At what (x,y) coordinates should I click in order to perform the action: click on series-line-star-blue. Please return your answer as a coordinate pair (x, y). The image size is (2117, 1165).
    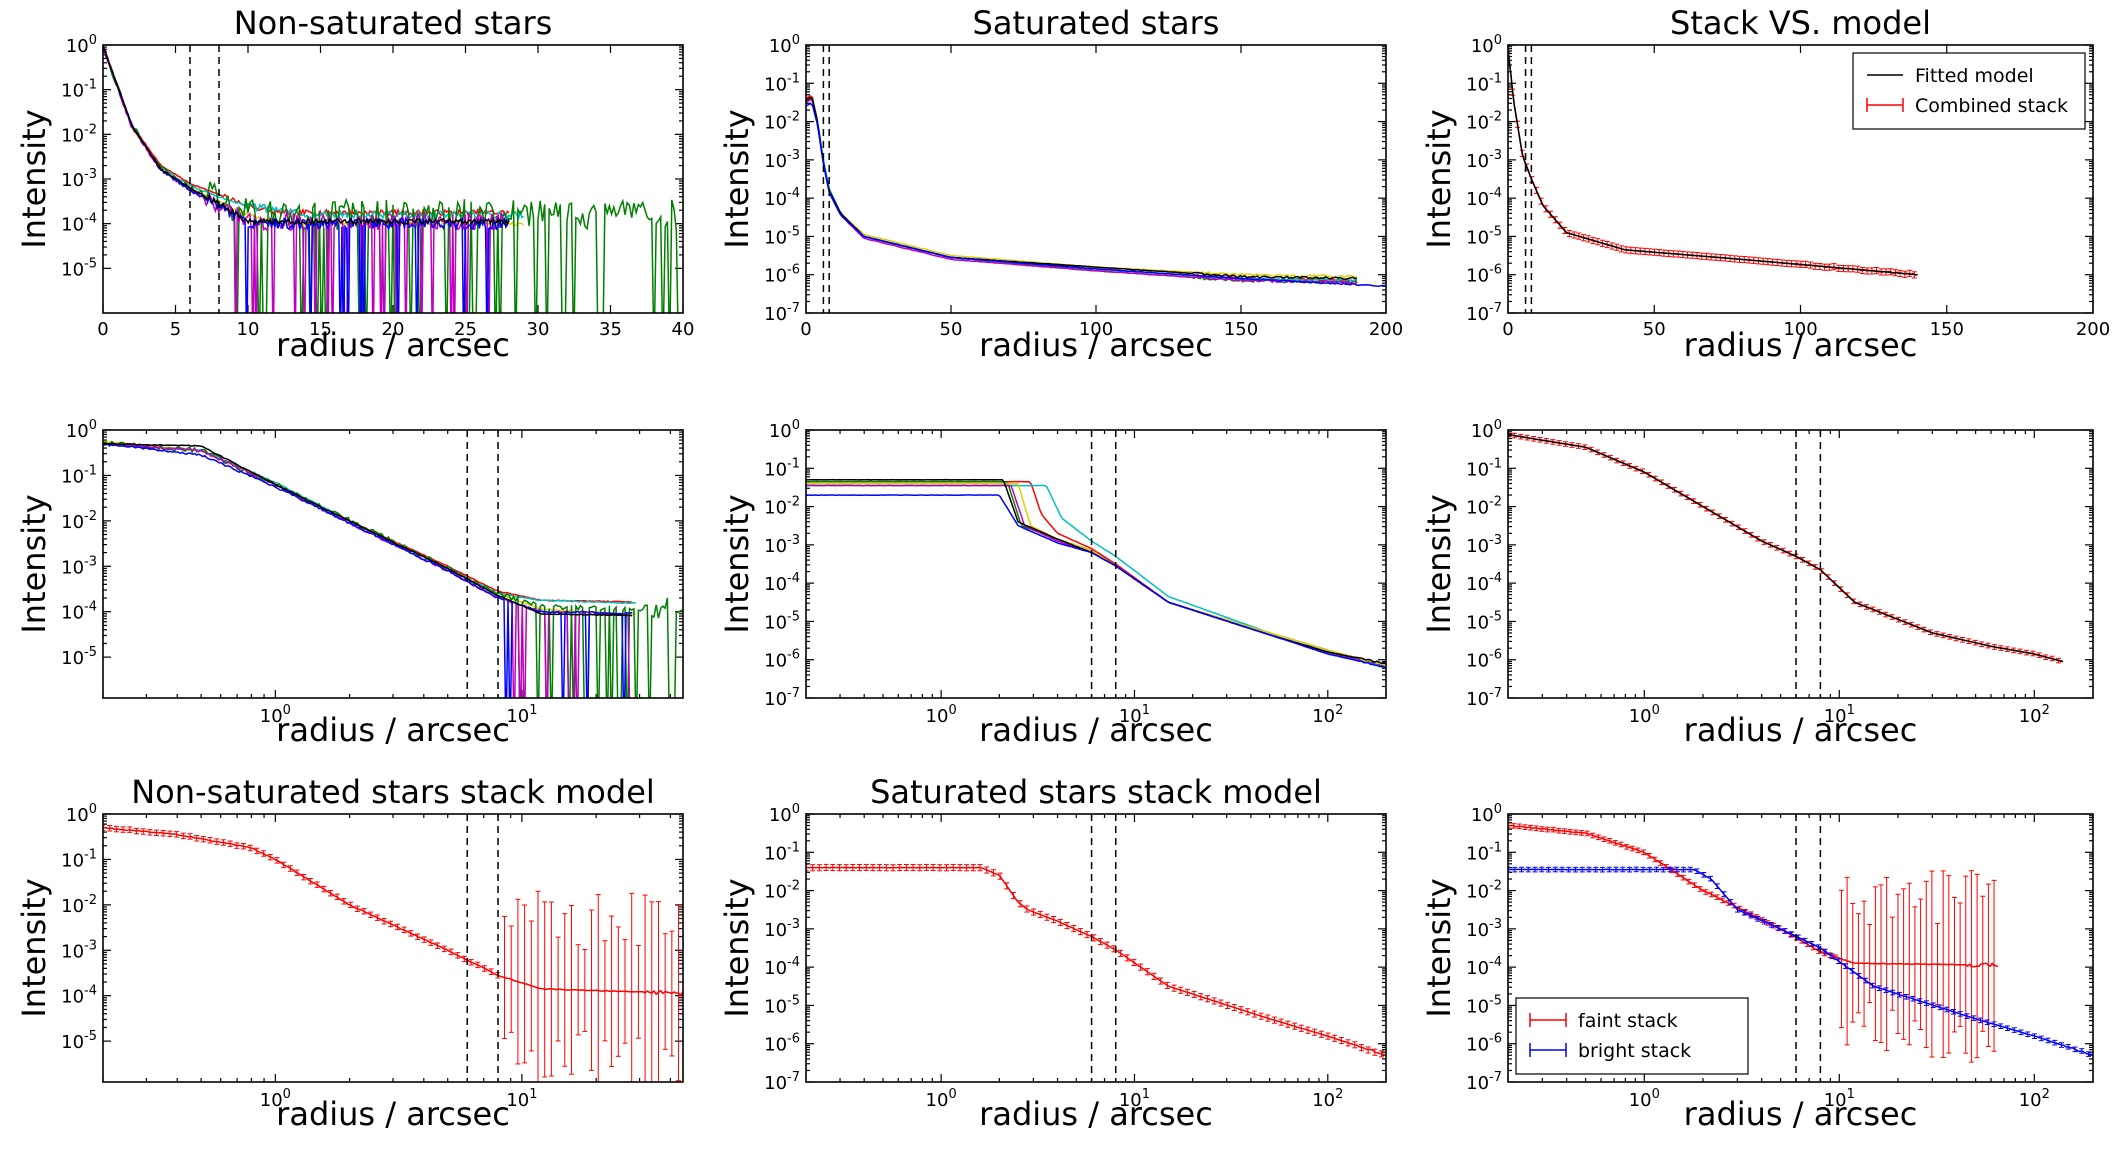
    Looking at the image, I should click on (368, 570).